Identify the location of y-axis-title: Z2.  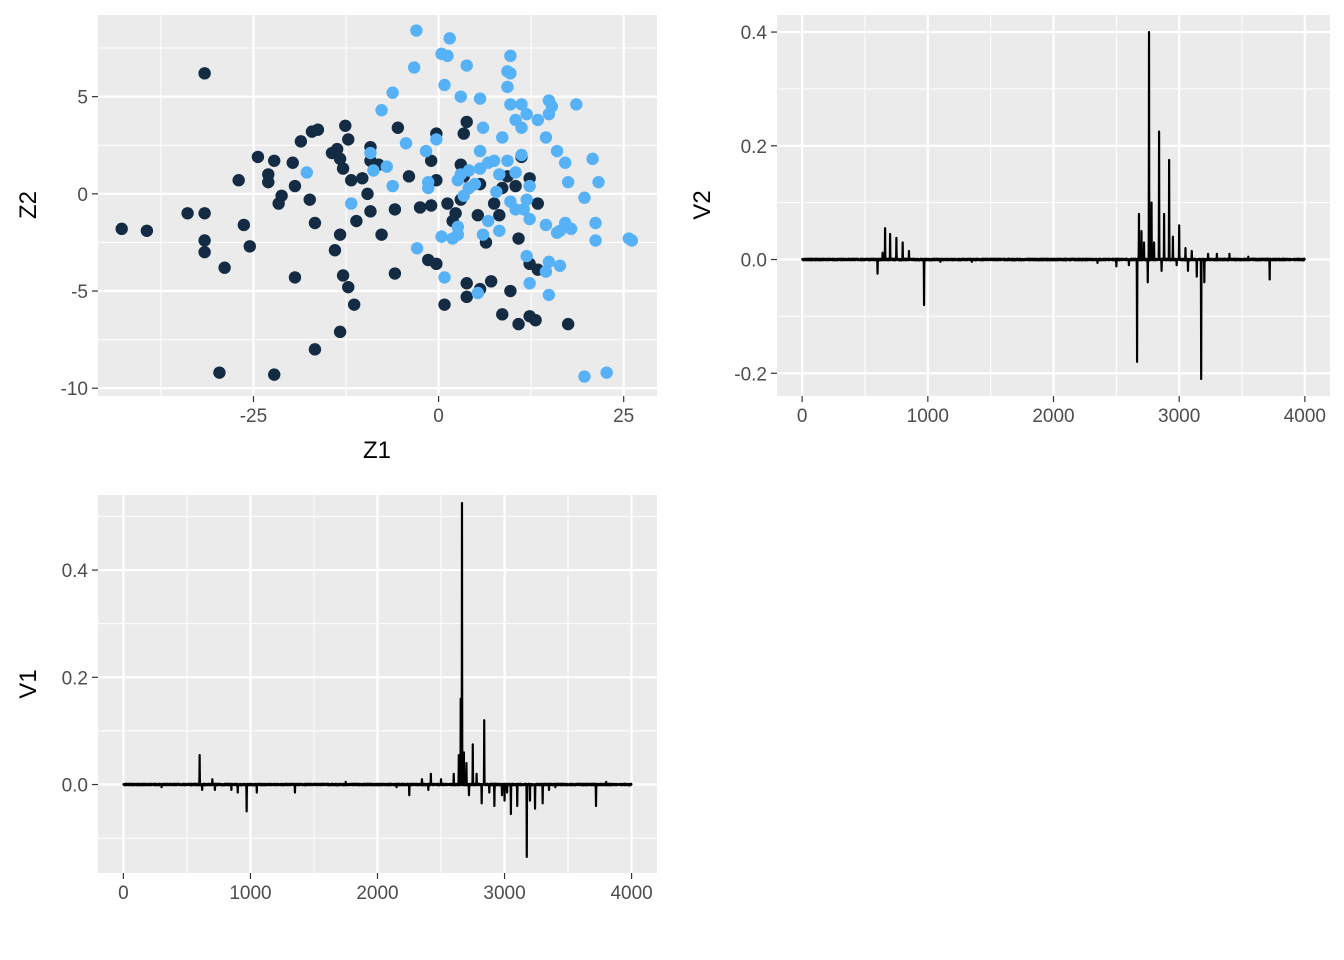
(28, 205).